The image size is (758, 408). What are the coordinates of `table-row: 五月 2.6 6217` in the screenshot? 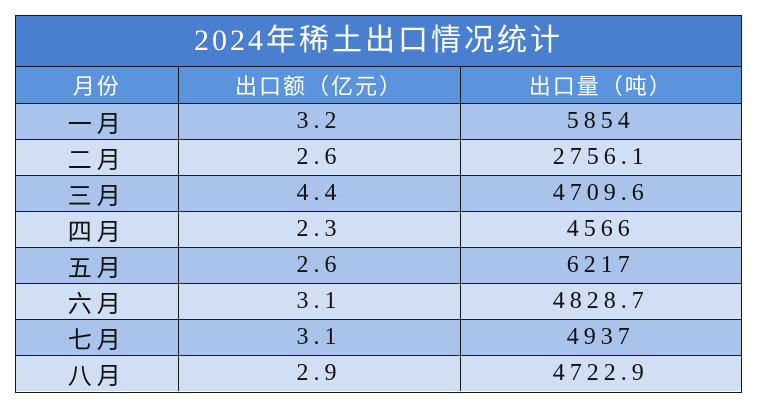 It's located at (378, 265).